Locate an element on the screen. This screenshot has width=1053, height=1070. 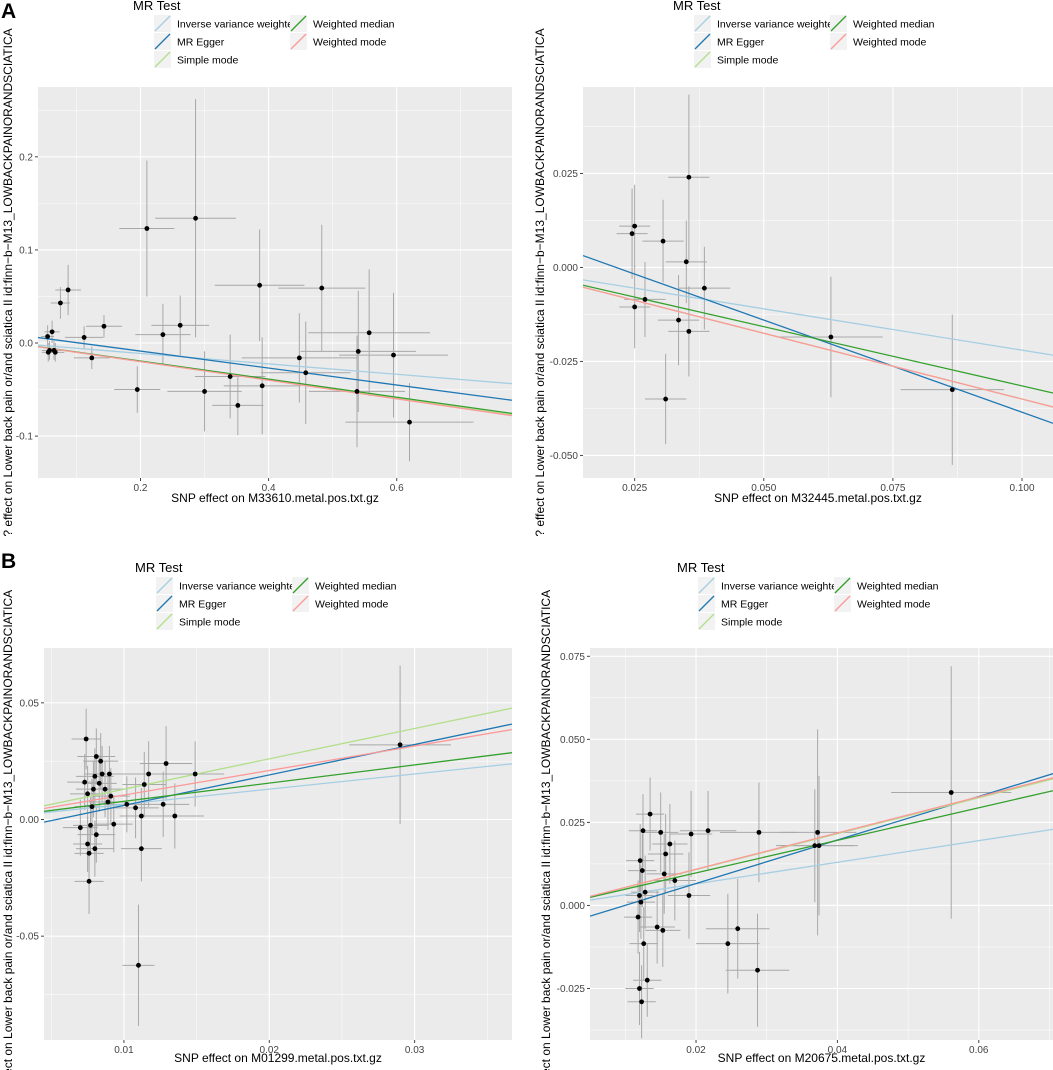
y-tick-label: 0.05 is located at coordinates (30, 703).